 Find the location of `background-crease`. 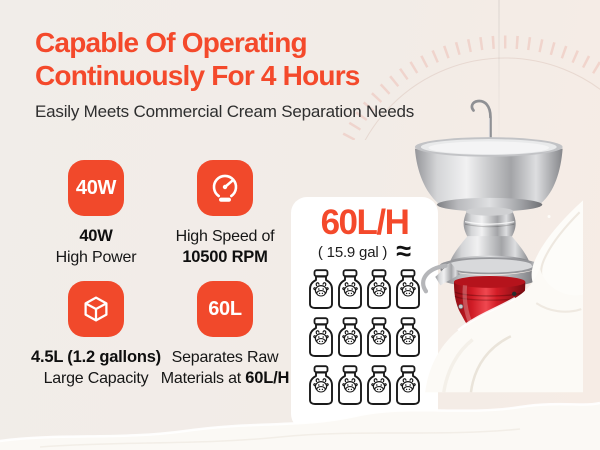

background-crease is located at coordinates (499, 80).